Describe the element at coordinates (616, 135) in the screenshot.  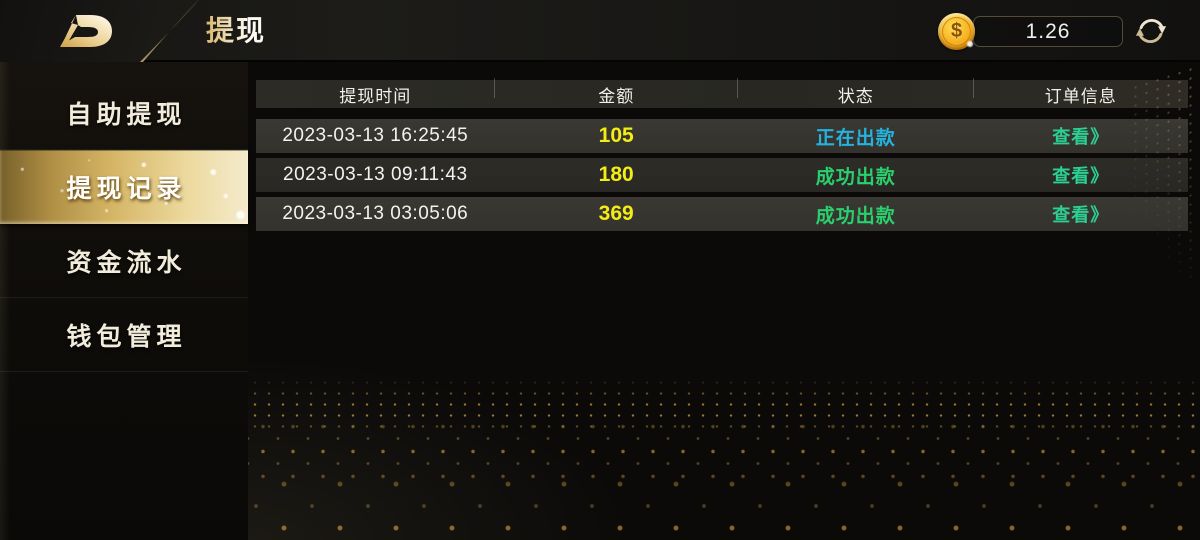
I see `row-amount: 105` at that location.